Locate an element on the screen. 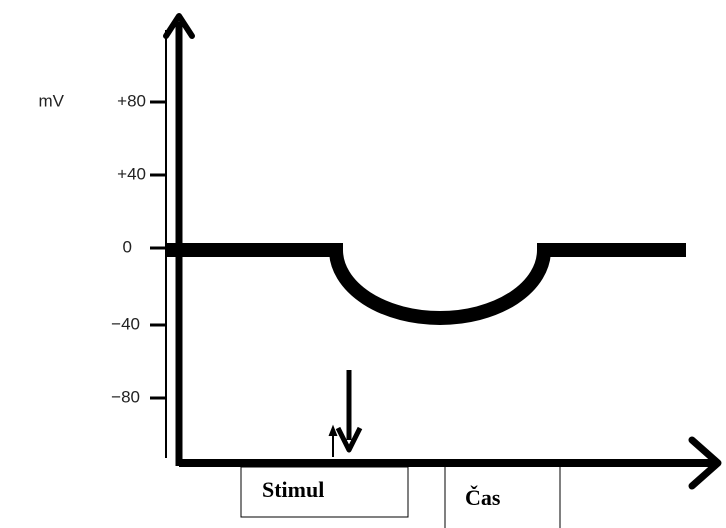 This screenshot has width=726, height=528. small-arrow-head is located at coordinates (333, 430).